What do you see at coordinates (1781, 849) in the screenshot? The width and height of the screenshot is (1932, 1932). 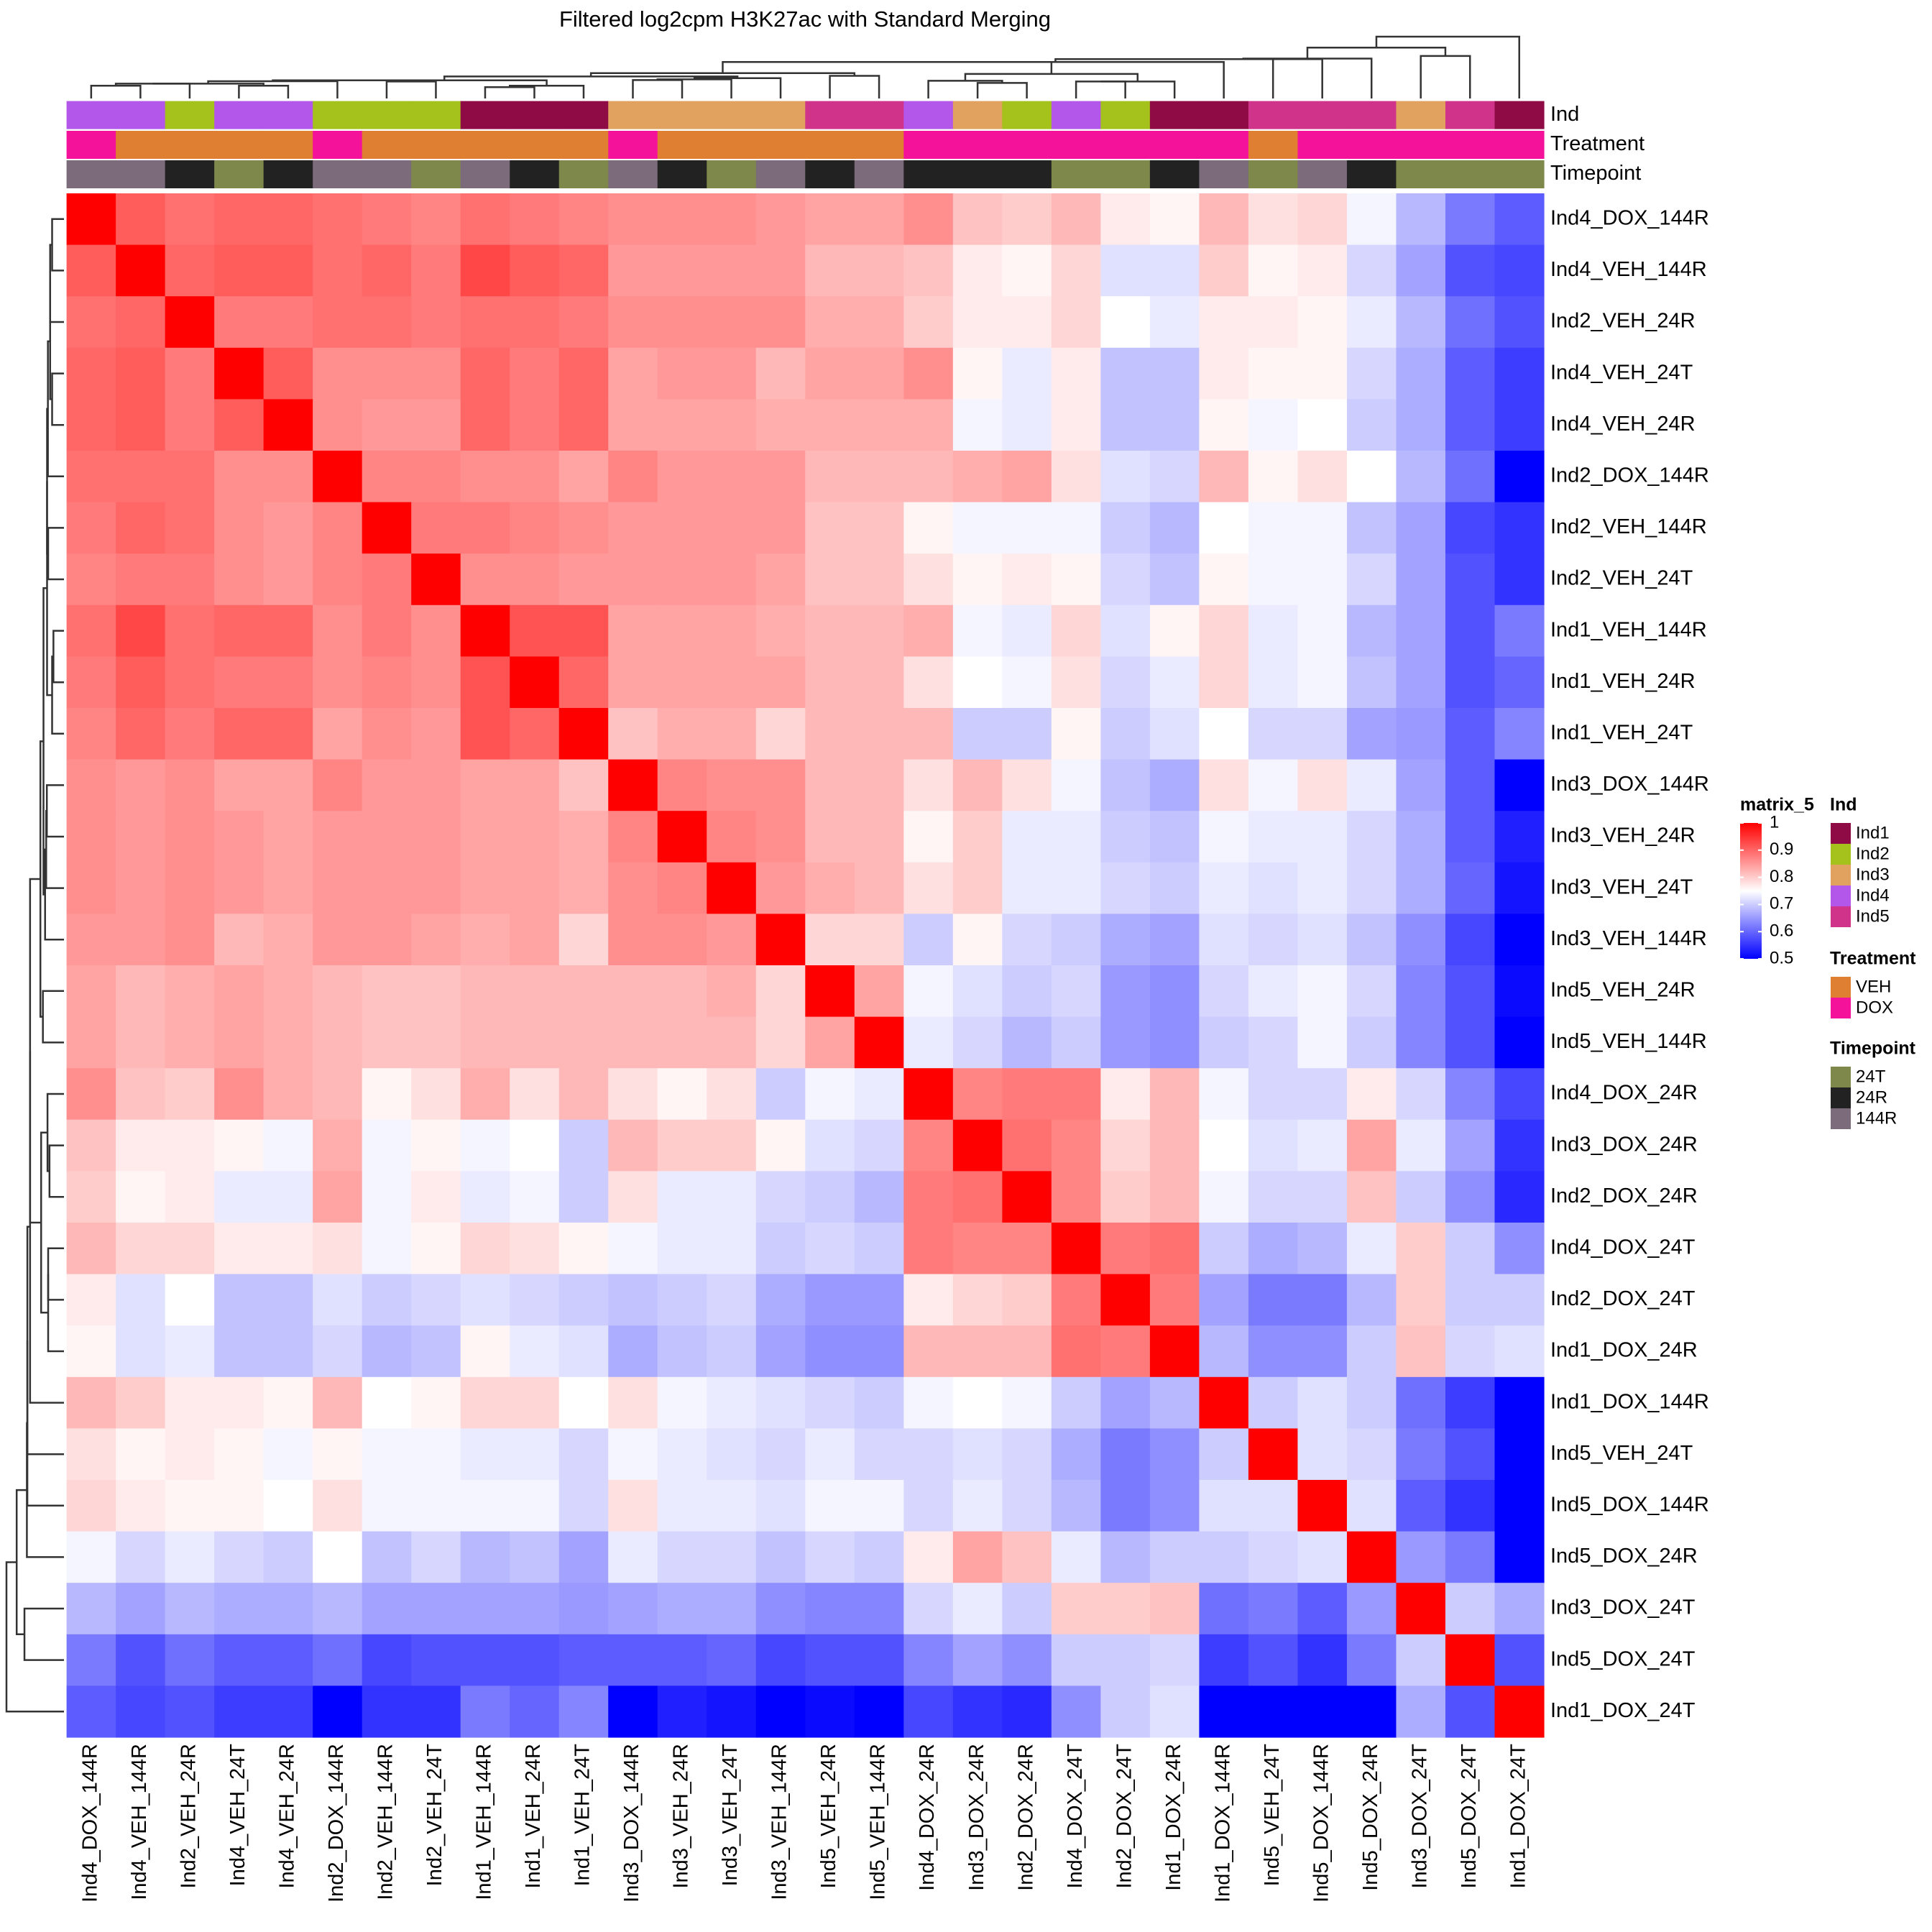 I see `legend-tick-label: 0.9` at bounding box center [1781, 849].